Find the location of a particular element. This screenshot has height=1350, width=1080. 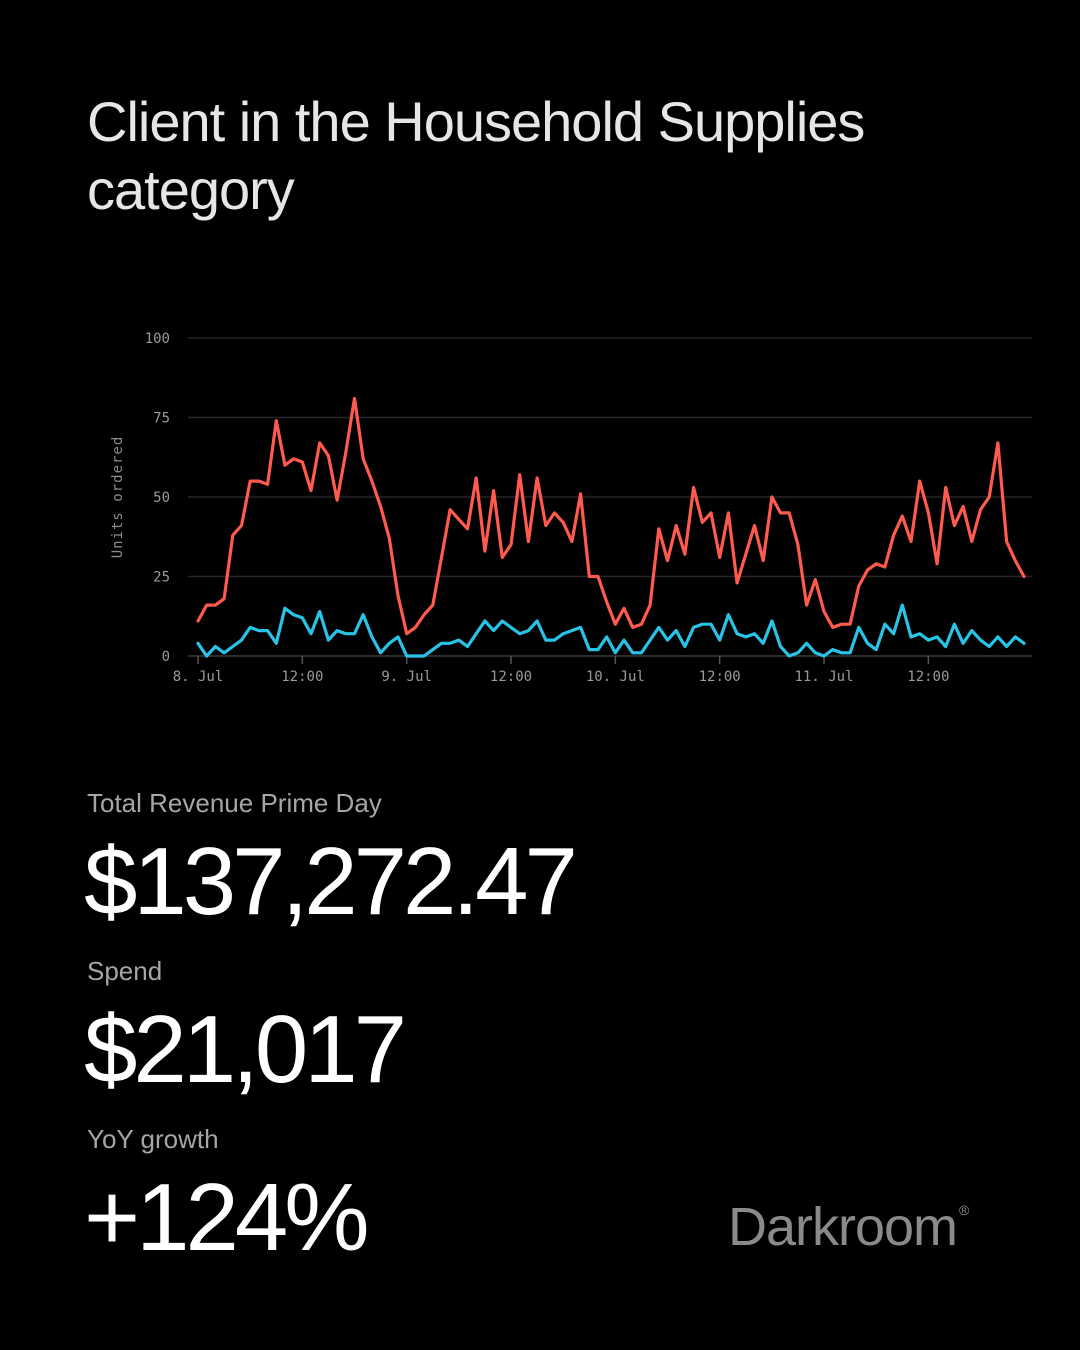

spend-label: Spend is located at coordinates (125, 971).